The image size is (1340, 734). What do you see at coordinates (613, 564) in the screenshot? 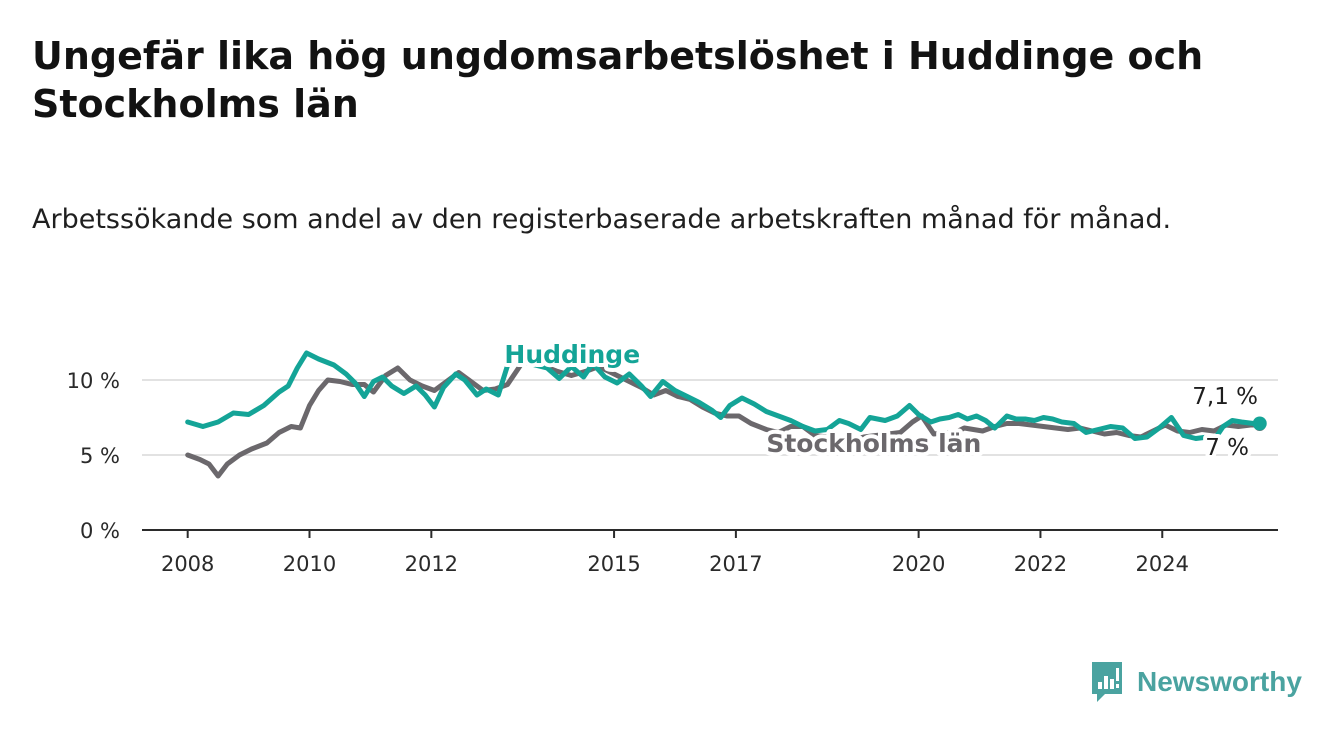
I see `x-tick-label: 2015` at bounding box center [613, 564].